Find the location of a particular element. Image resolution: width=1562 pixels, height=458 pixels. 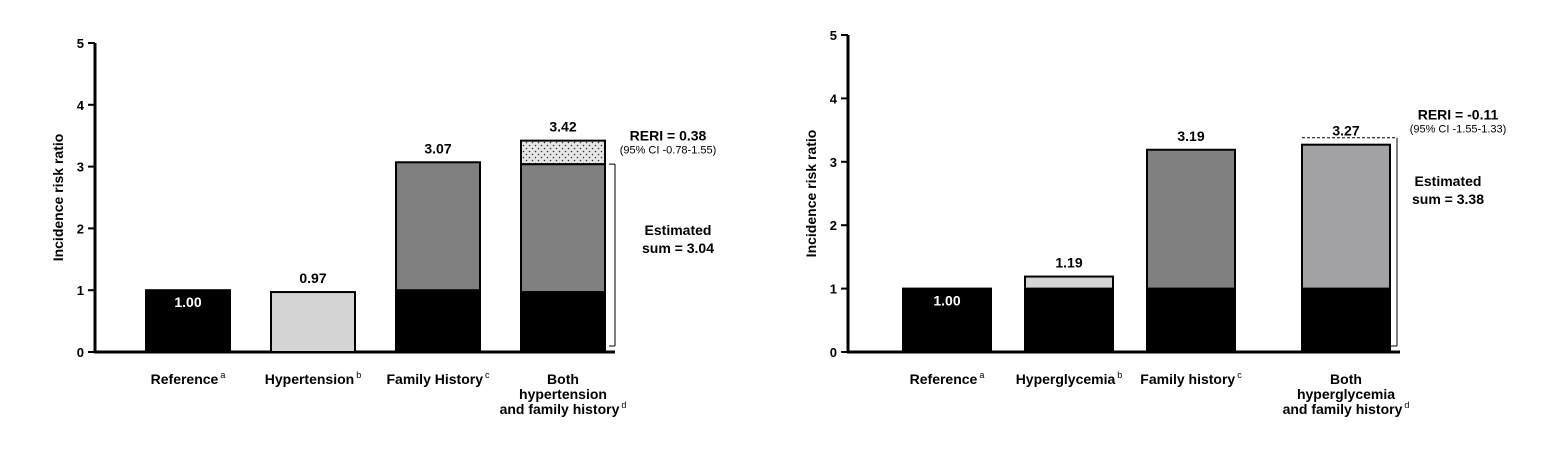

bar-value-label: 3.42 is located at coordinates (562, 127).